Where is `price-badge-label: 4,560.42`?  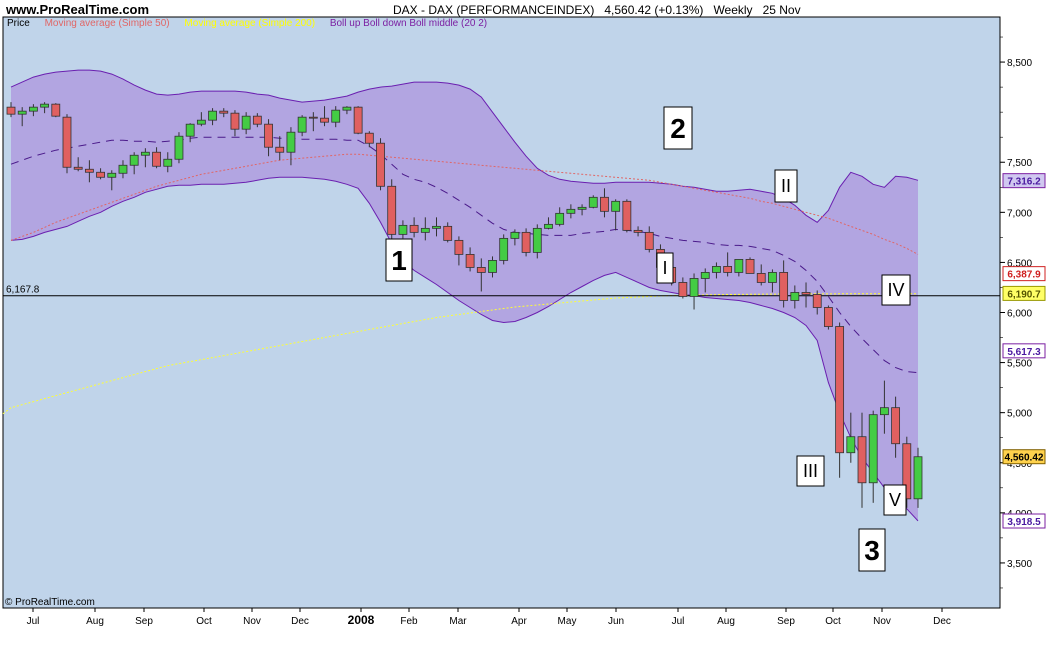
price-badge-label: 4,560.42 is located at coordinates (1024, 458).